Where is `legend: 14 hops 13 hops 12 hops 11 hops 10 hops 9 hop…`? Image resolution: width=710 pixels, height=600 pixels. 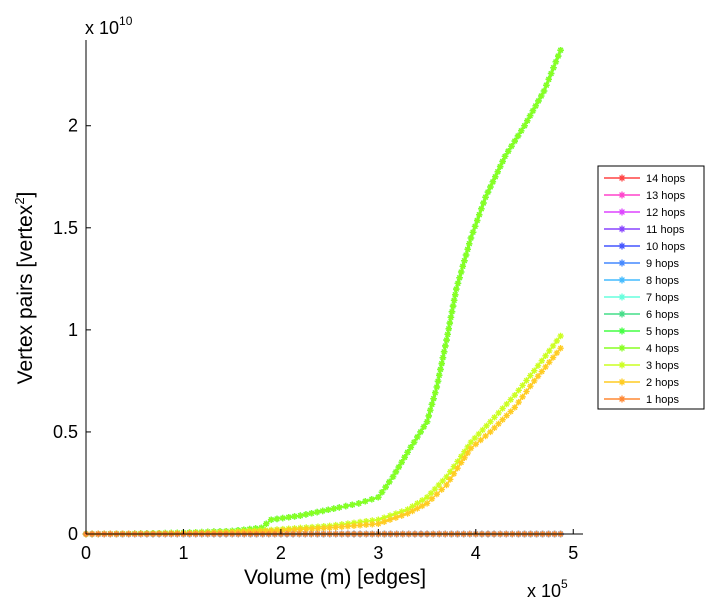 legend: 14 hops 13 hops 12 hops 11 hops 10 hops 9 hop… is located at coordinates (651, 287).